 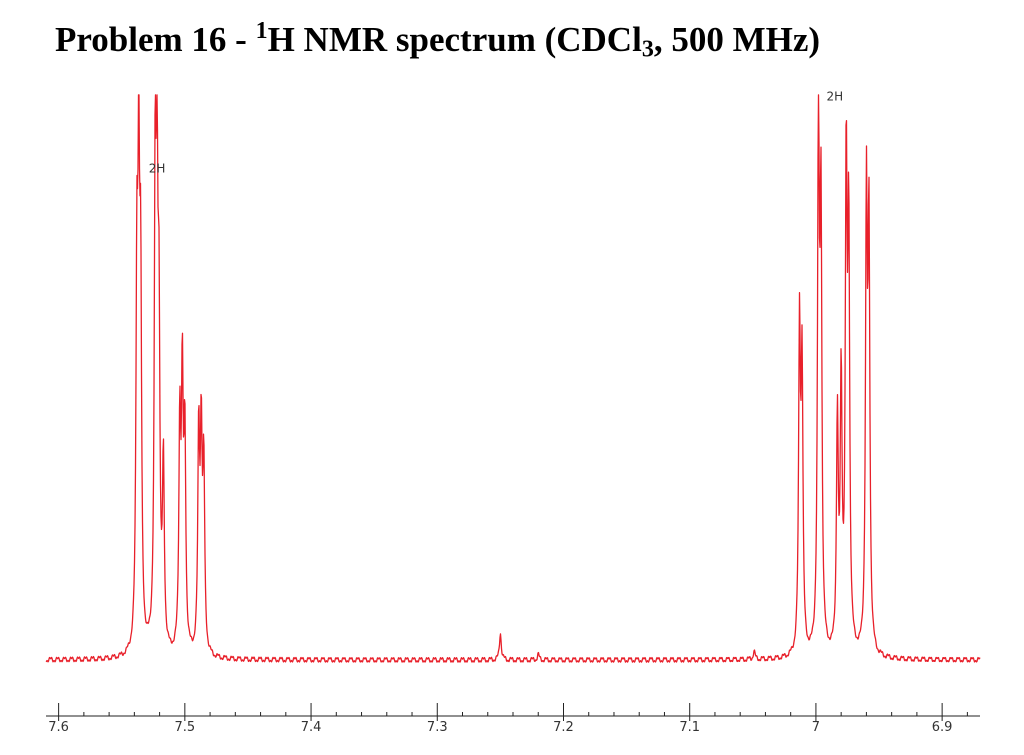 What do you see at coordinates (513, 719) in the screenshot?
I see `x-axis: 7.6 7.5 7.4 7.3 7.2 7.1 7 6.9` at bounding box center [513, 719].